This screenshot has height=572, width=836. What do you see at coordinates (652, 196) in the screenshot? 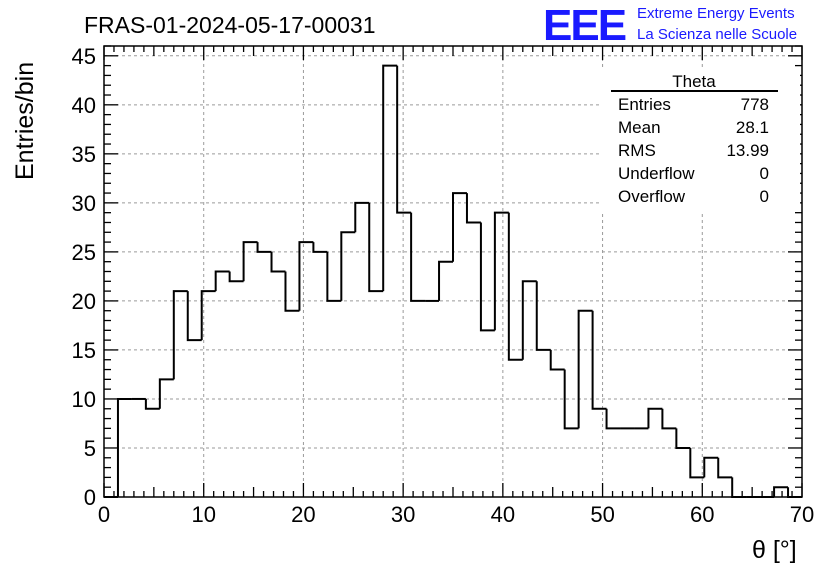
I see `stats-label: Overflow` at bounding box center [652, 196].